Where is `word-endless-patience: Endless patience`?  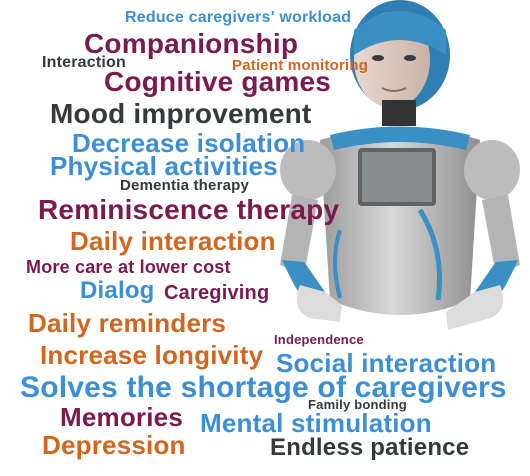
word-endless-patience: Endless patience is located at coordinates (370, 447).